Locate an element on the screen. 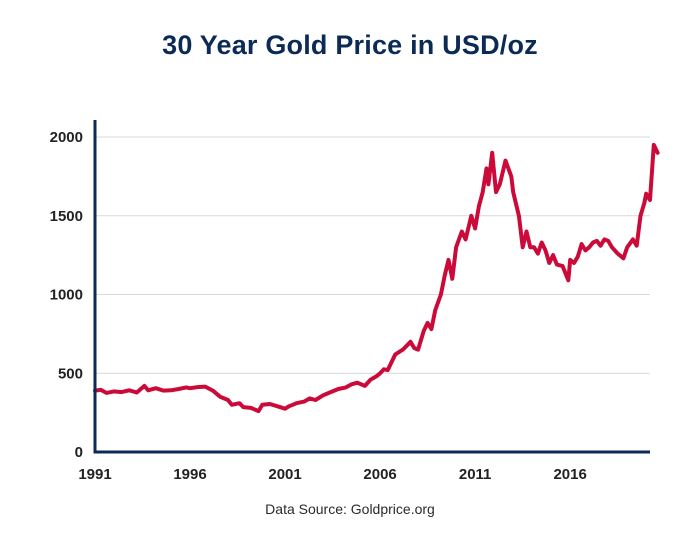 The image size is (700, 543). y-tick-label: 1000 is located at coordinates (66, 295).